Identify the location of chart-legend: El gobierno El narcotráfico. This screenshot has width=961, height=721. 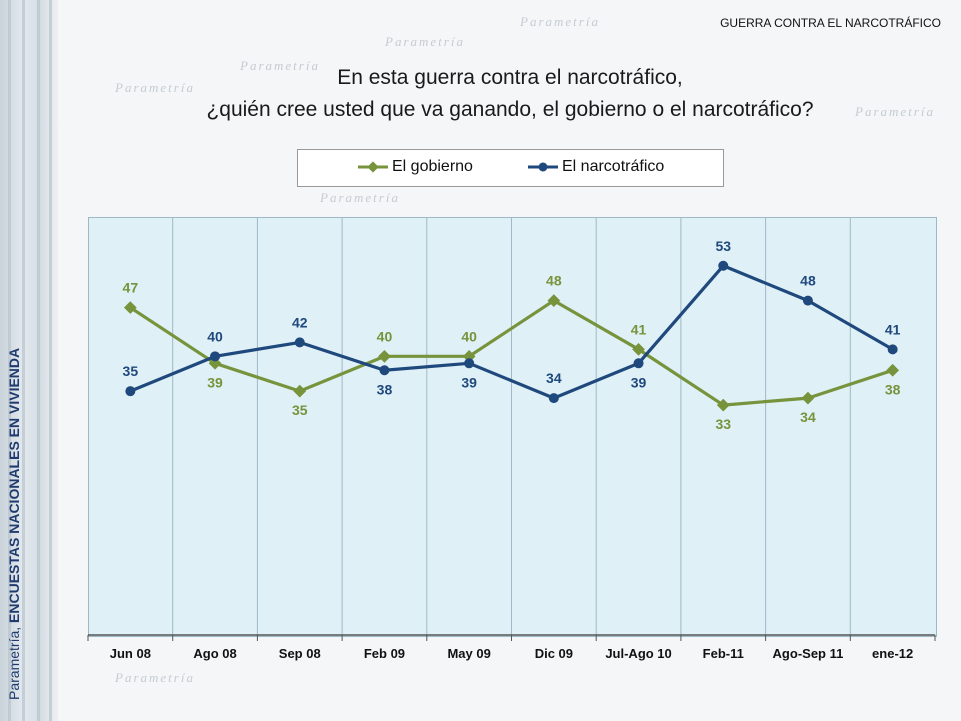
(510, 168).